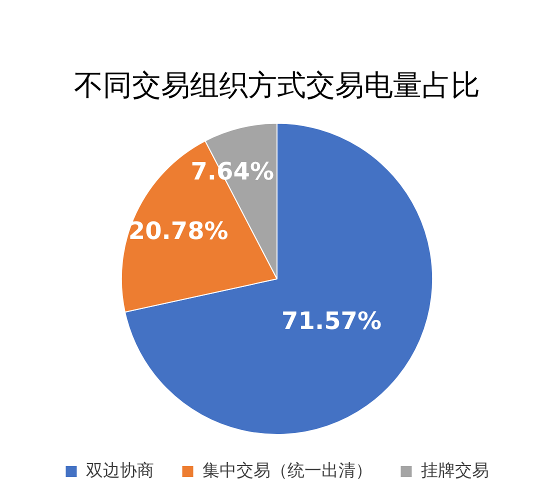  What do you see at coordinates (277, 85) in the screenshot?
I see `chart-title: 不同交易组织方式交易电量占比` at bounding box center [277, 85].